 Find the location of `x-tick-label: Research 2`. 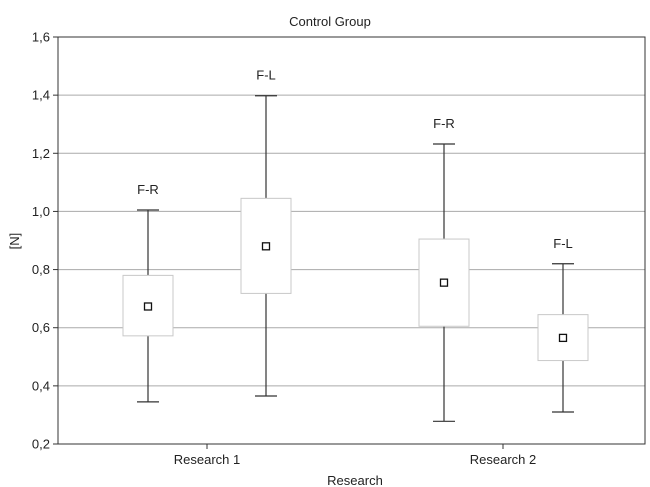

x-tick-label: Research 2 is located at coordinates (503, 459).